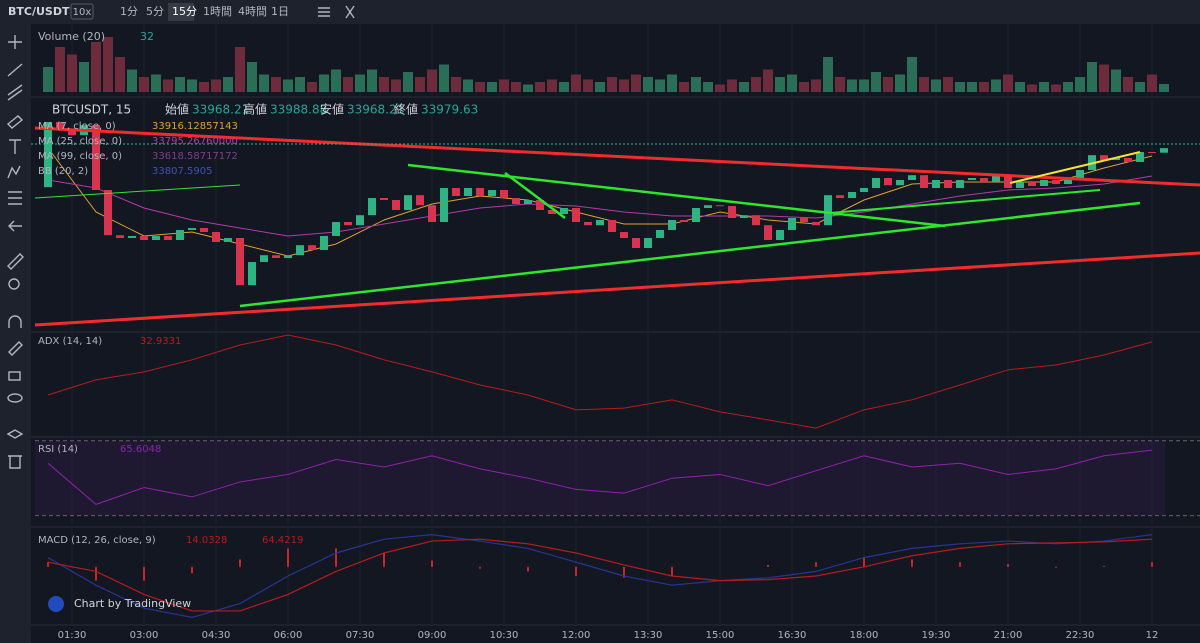 This screenshot has width=1200, height=643. What do you see at coordinates (14, 376) in the screenshot?
I see `lock-tool` at bounding box center [14, 376].